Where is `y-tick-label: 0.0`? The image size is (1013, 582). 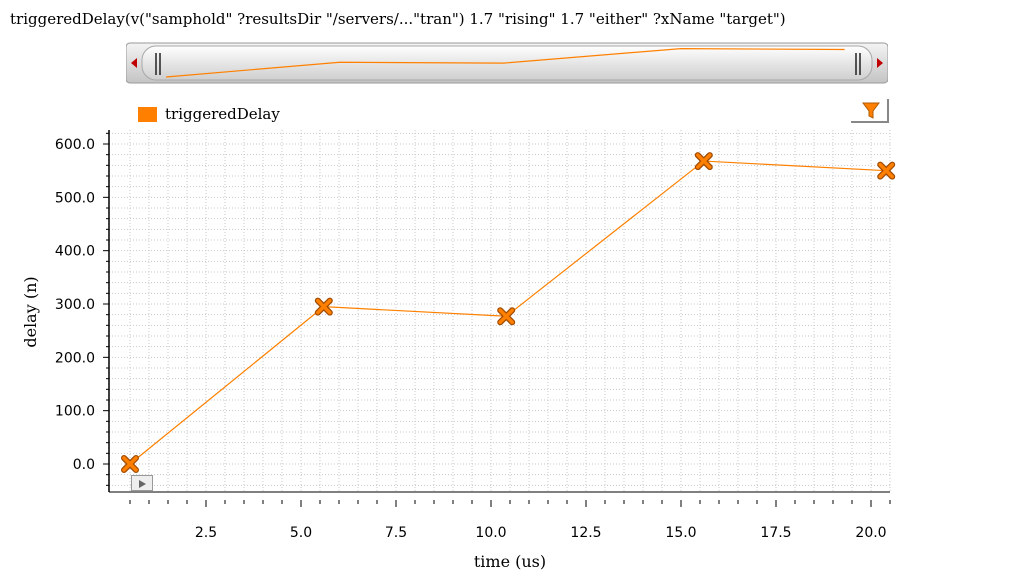 y-tick-label: 0.0 is located at coordinates (84, 465).